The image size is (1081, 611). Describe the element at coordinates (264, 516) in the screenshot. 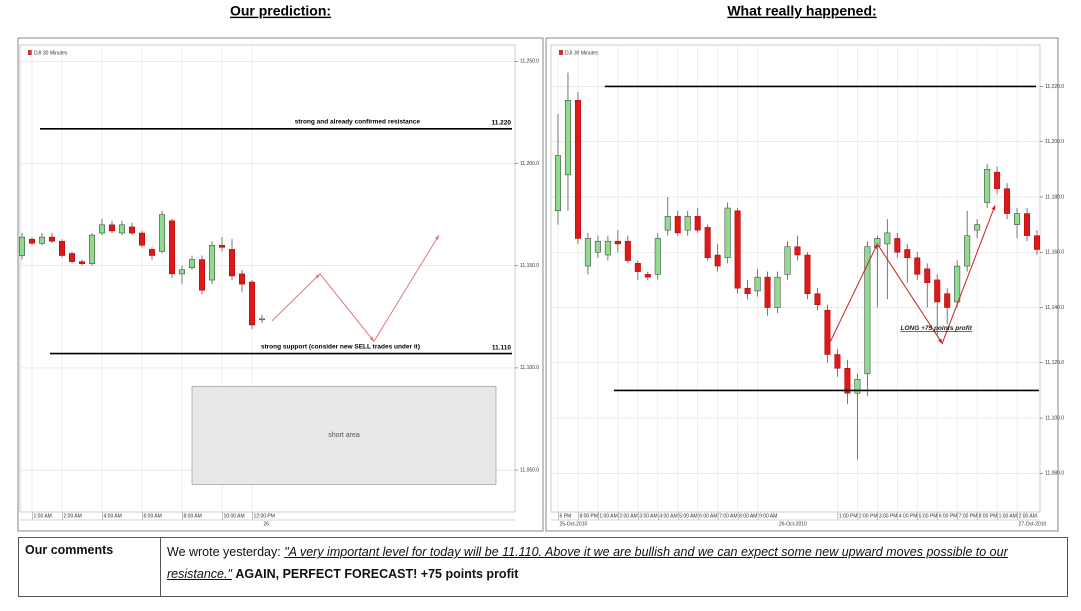

I see `x-tick-label: 12:00 PM` at that location.